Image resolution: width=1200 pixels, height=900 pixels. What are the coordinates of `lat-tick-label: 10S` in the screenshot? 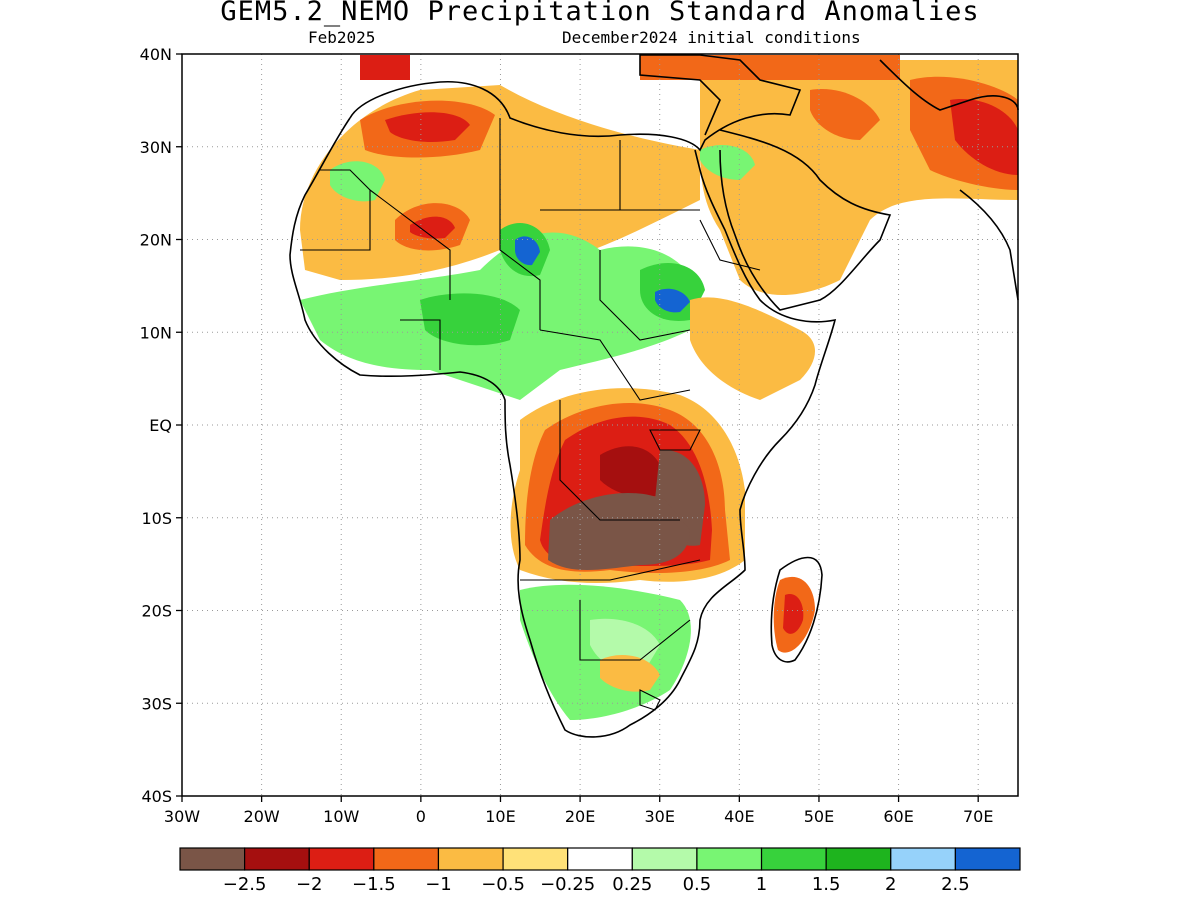 It's located at (156, 518).